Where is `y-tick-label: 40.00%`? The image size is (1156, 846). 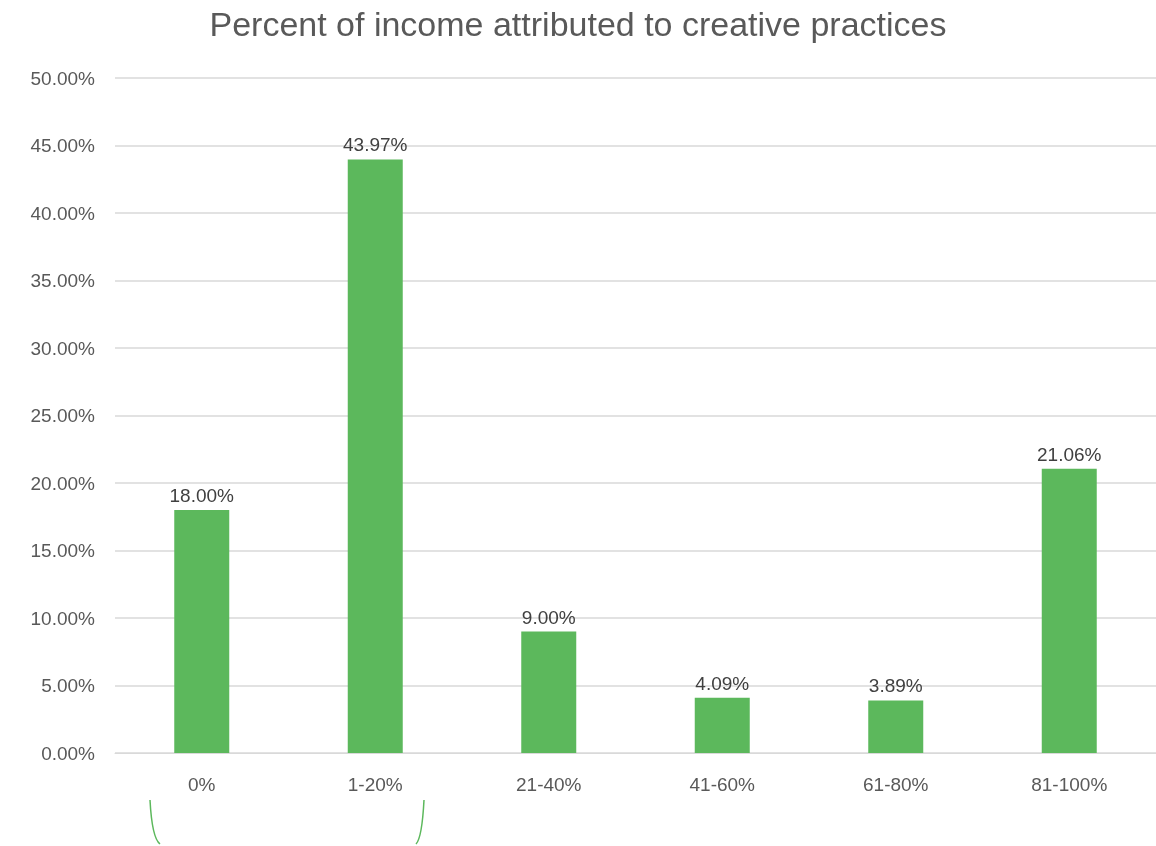 y-tick-label: 40.00% is located at coordinates (63, 213).